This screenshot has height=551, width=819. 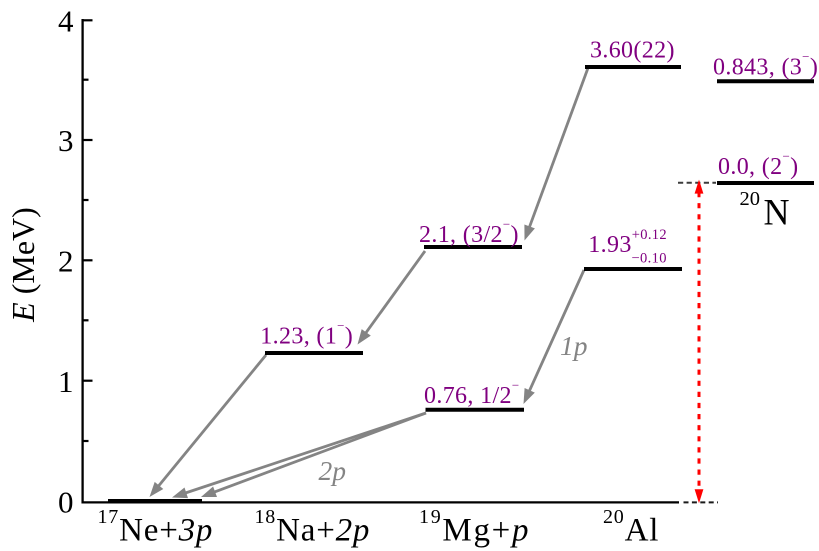 I want to click on svg-text: 20Al, so click(x=631, y=527).